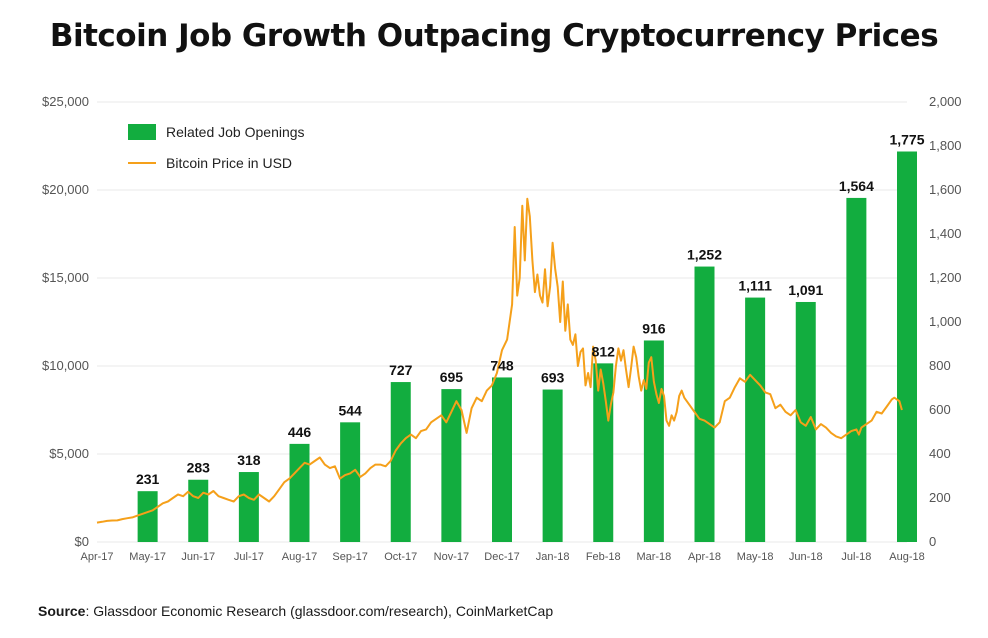 The height and width of the screenshot is (638, 988). What do you see at coordinates (940, 409) in the screenshot?
I see `right-tick-label: 600` at bounding box center [940, 409].